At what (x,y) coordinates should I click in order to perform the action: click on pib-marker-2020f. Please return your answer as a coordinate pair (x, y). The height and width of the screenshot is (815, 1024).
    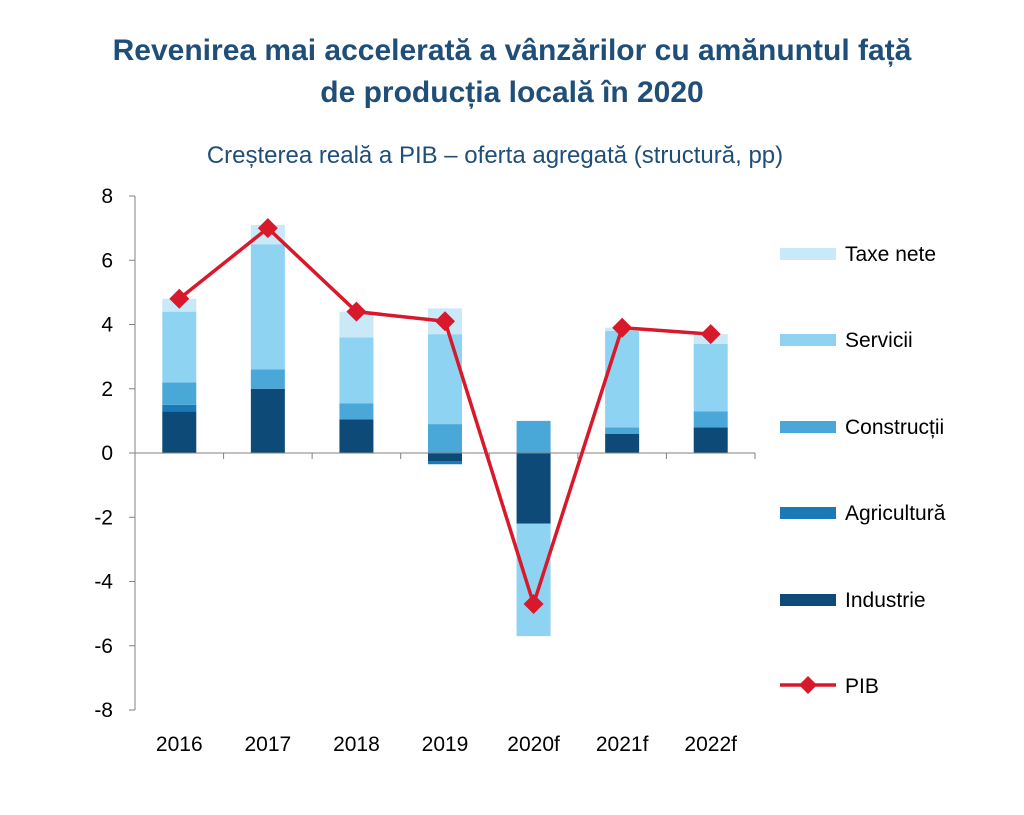
    Looking at the image, I should click on (533, 603).